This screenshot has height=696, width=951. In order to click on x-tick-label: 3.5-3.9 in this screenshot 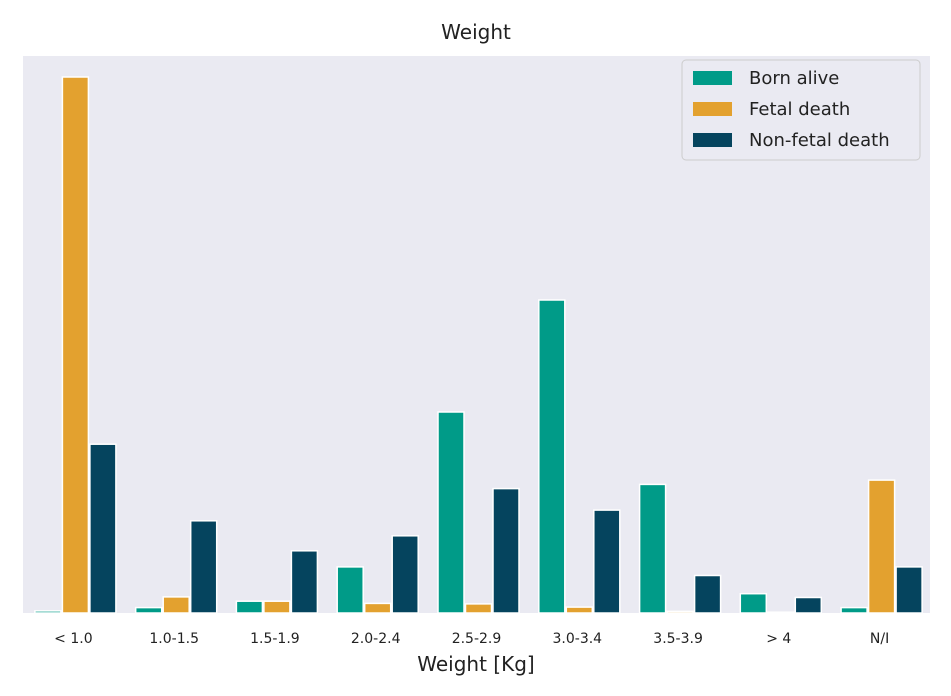, I will do `click(678, 639)`.